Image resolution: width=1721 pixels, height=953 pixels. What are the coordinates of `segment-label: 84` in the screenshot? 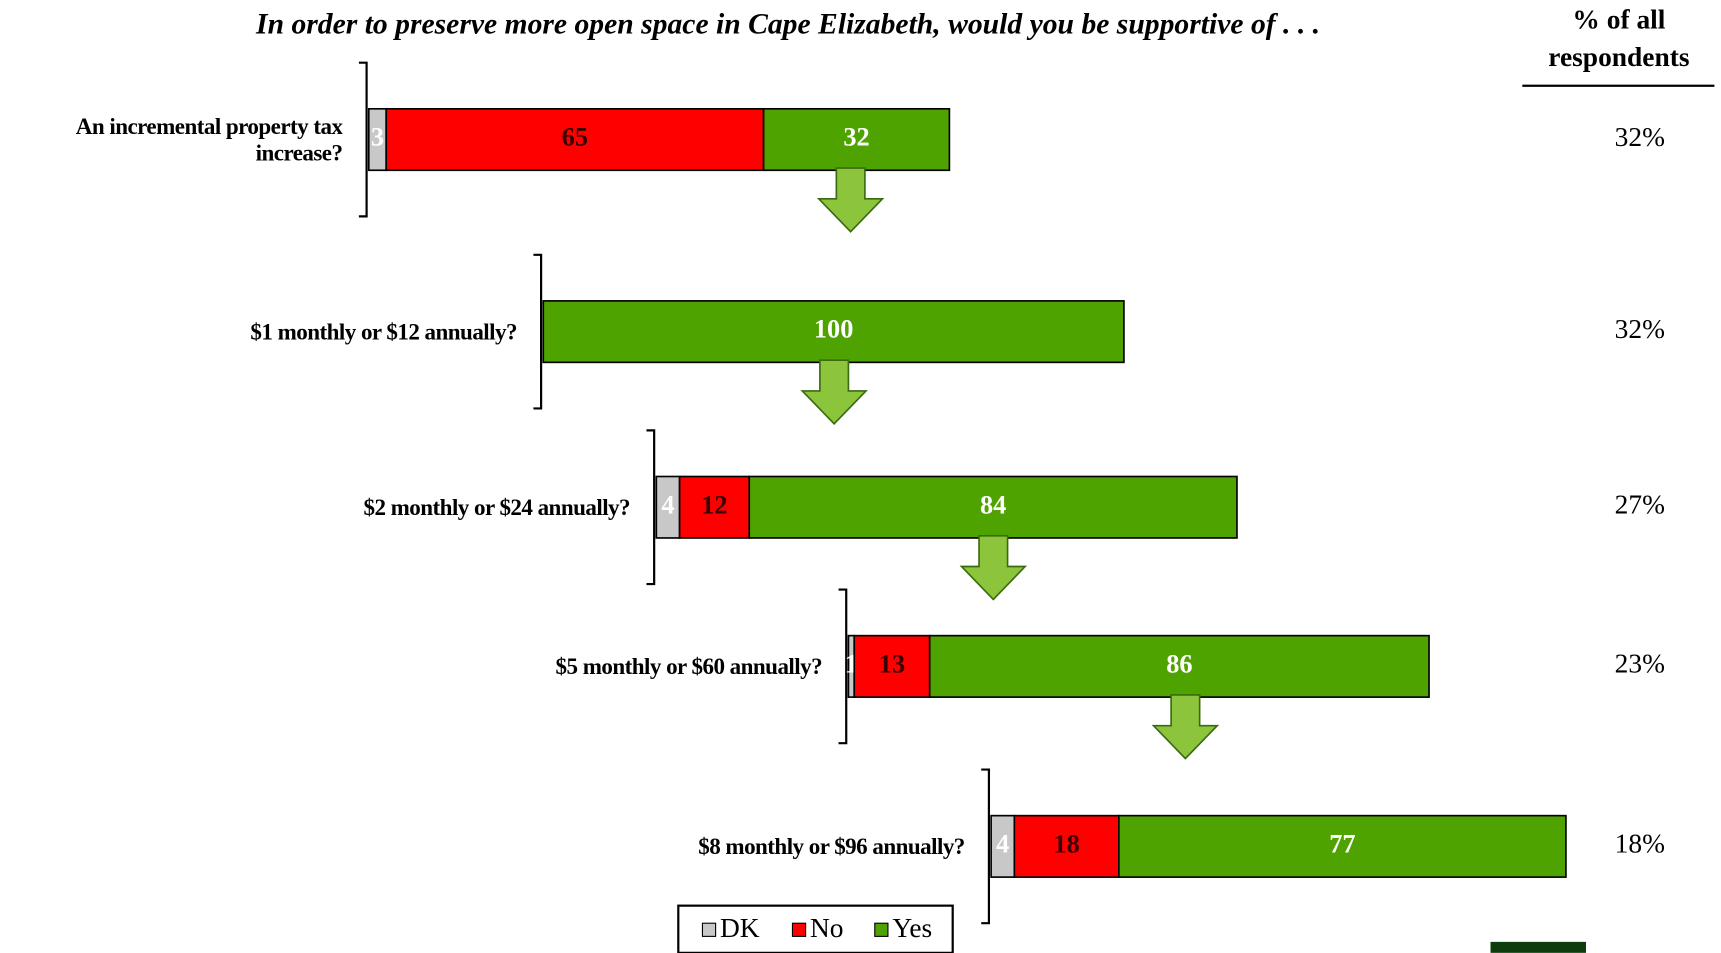 It's located at (993, 504).